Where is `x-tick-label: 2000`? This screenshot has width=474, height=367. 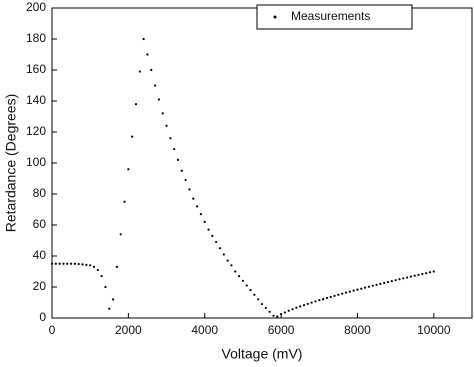 x-tick-label: 2000 is located at coordinates (128, 330).